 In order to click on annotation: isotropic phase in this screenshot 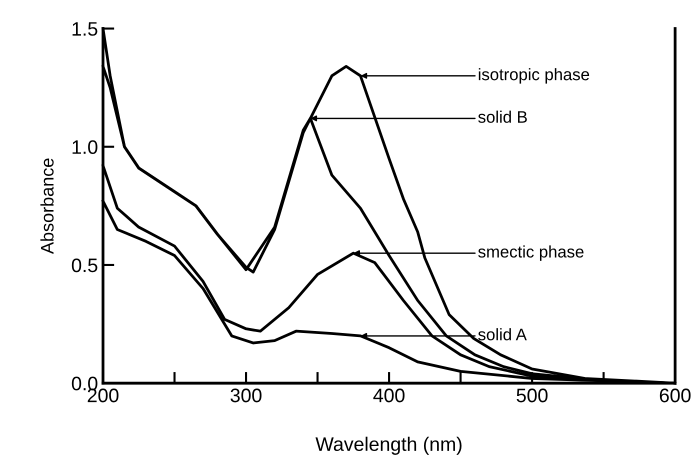, I will do `click(534, 76)`.